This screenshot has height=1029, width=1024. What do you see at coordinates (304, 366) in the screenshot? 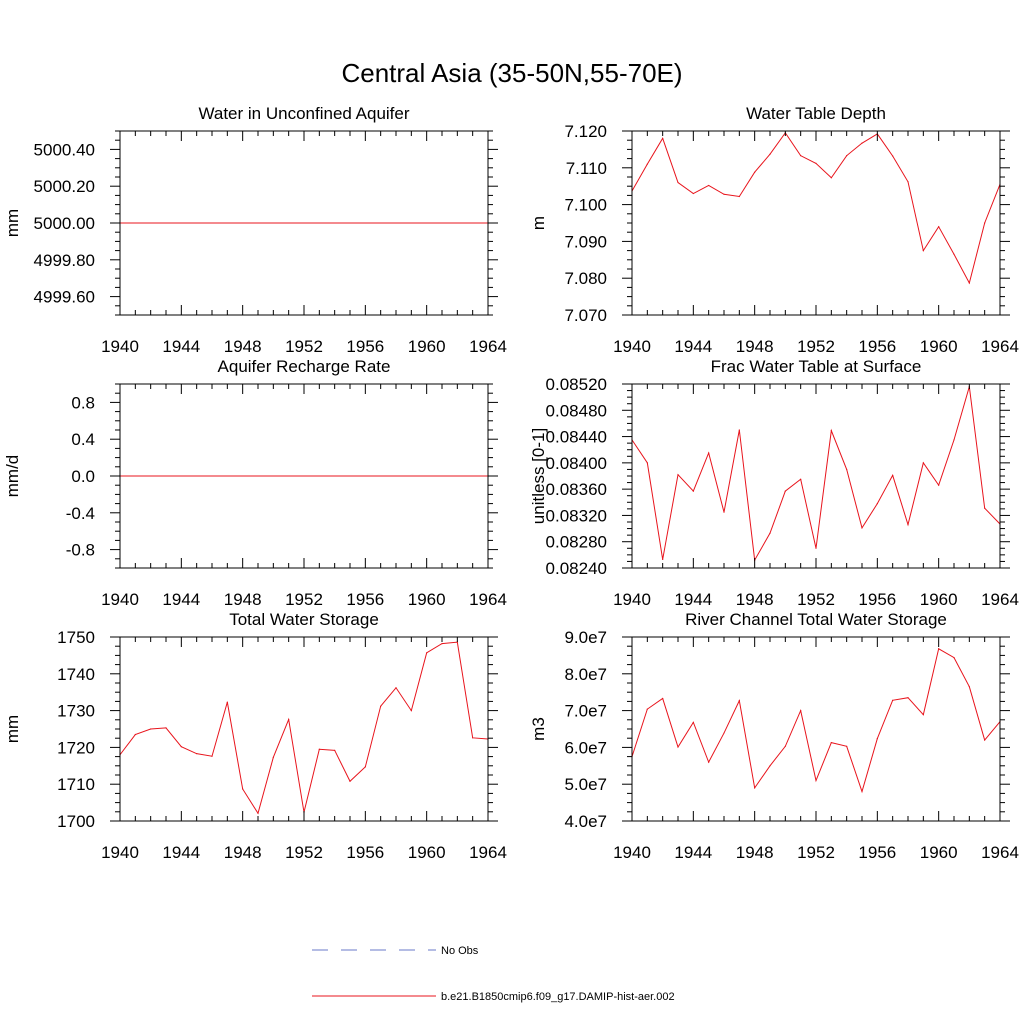
I see `panel-title: Aquifer Recharge Rate` at bounding box center [304, 366].